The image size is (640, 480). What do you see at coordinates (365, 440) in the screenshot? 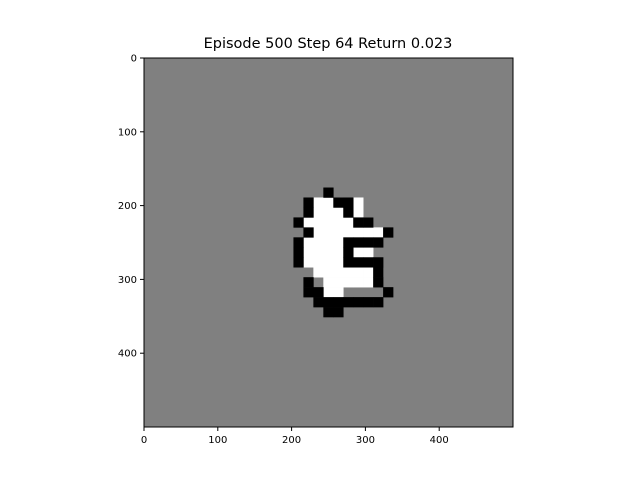
I see `x-tick-label: 300` at bounding box center [365, 440].